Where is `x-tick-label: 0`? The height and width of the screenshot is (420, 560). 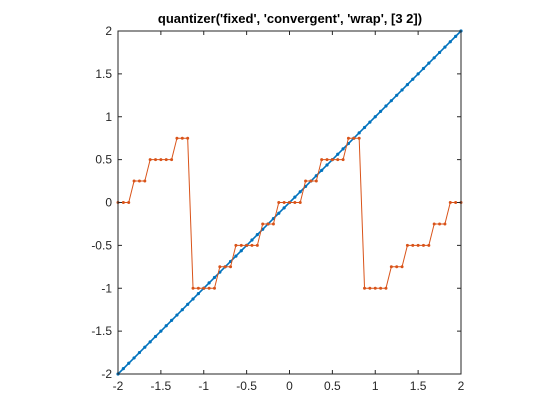 x-tick-label: 0 is located at coordinates (289, 386).